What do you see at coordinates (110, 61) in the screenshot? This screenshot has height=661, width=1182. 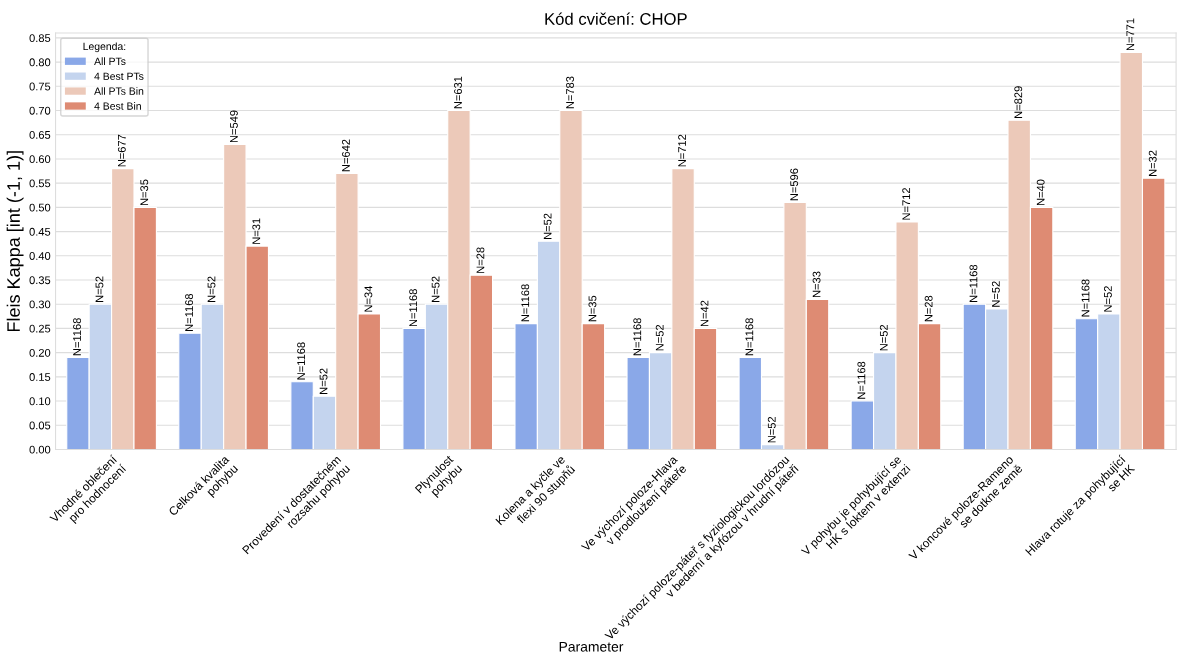 I see `legend-label: All PTs` at bounding box center [110, 61].